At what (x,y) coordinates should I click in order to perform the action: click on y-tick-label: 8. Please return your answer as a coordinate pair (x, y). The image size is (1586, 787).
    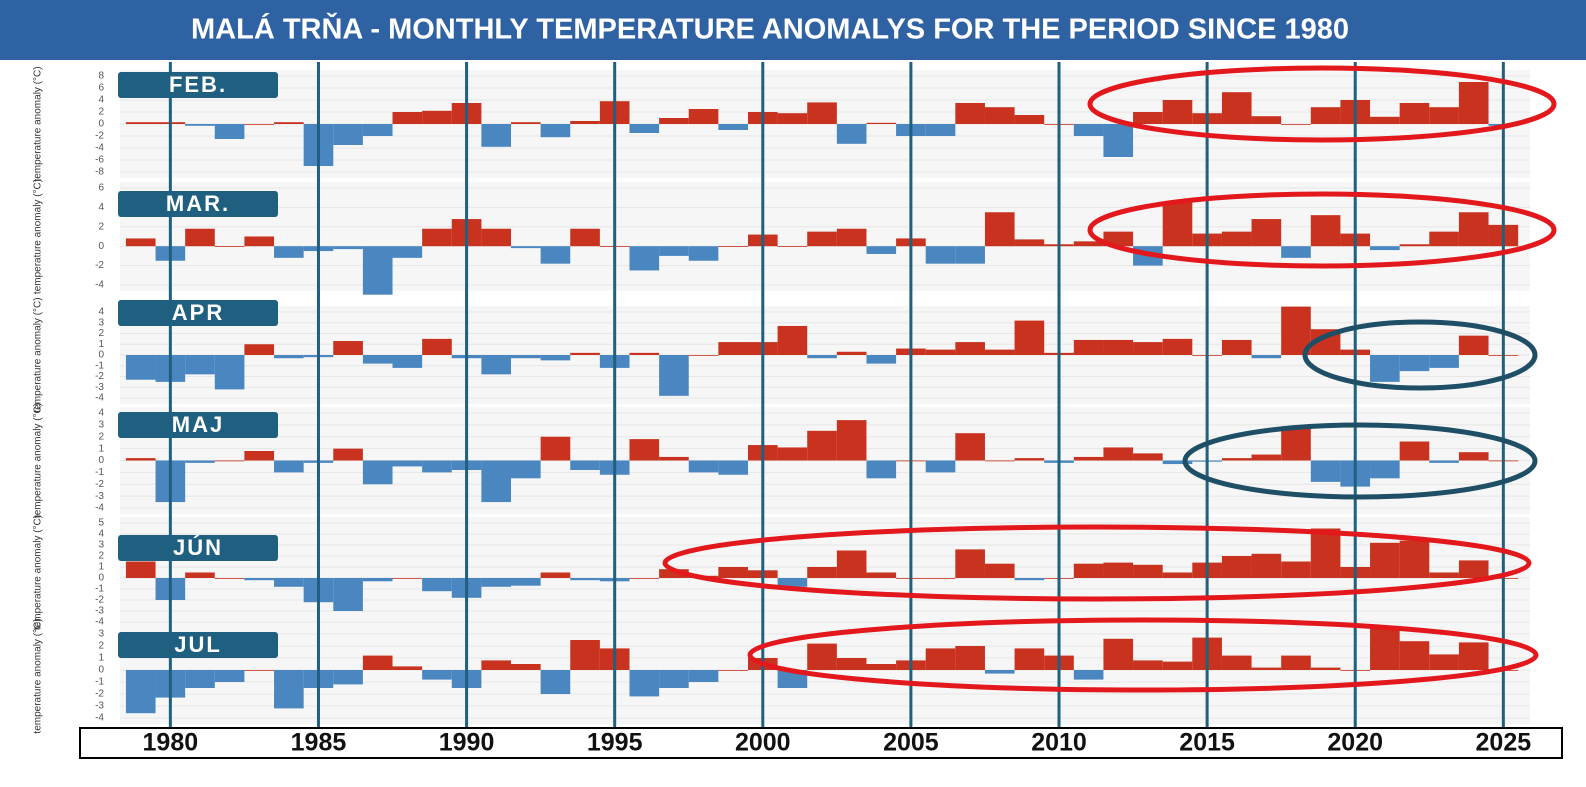
    Looking at the image, I should click on (101, 76).